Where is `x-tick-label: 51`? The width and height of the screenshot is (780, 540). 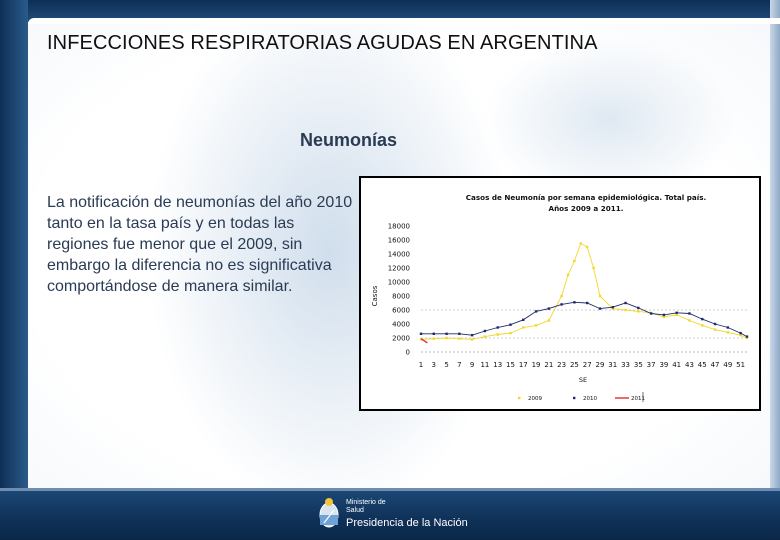
x-tick-label: 51 is located at coordinates (740, 365).